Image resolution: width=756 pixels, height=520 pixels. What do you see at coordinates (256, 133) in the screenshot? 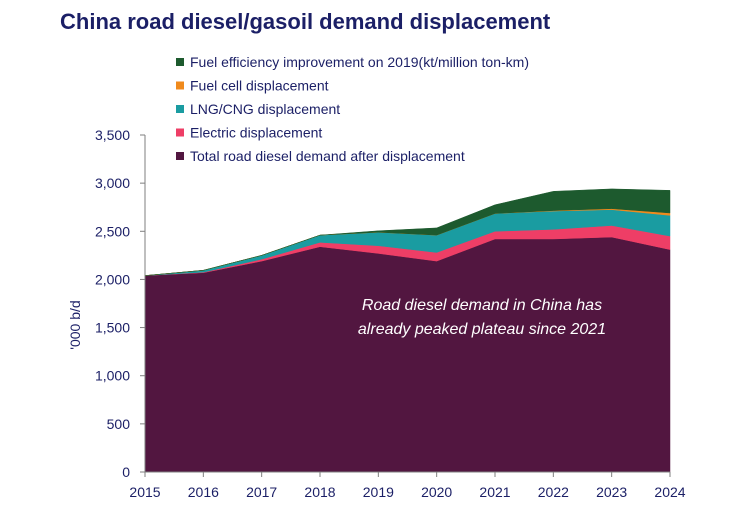
I see `legend-label: Electric displacement` at bounding box center [256, 133].